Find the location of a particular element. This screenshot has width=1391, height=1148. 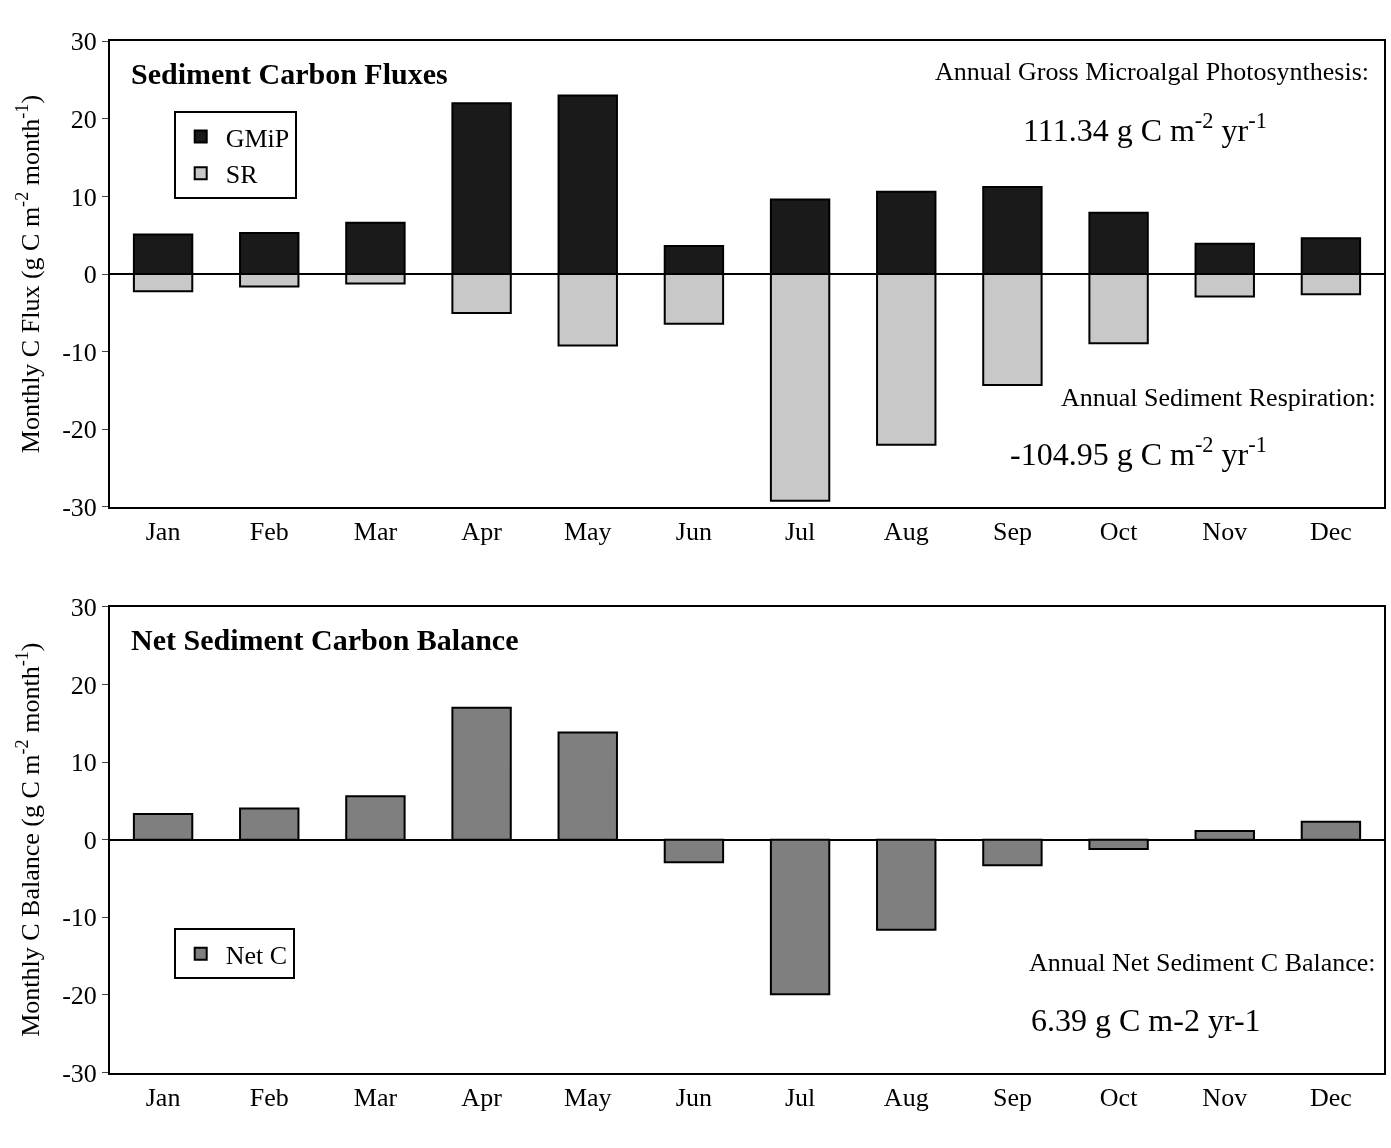

annotation: Annual Net Sediment C Balance: is located at coordinates (1202, 962).